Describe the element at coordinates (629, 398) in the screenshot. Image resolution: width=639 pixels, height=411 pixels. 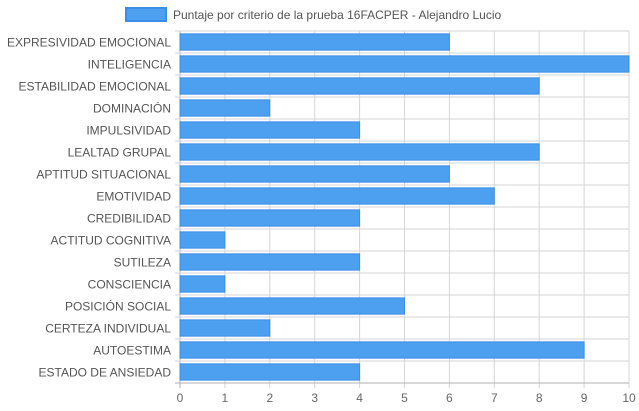
I see `x-tick-label: 10` at that location.